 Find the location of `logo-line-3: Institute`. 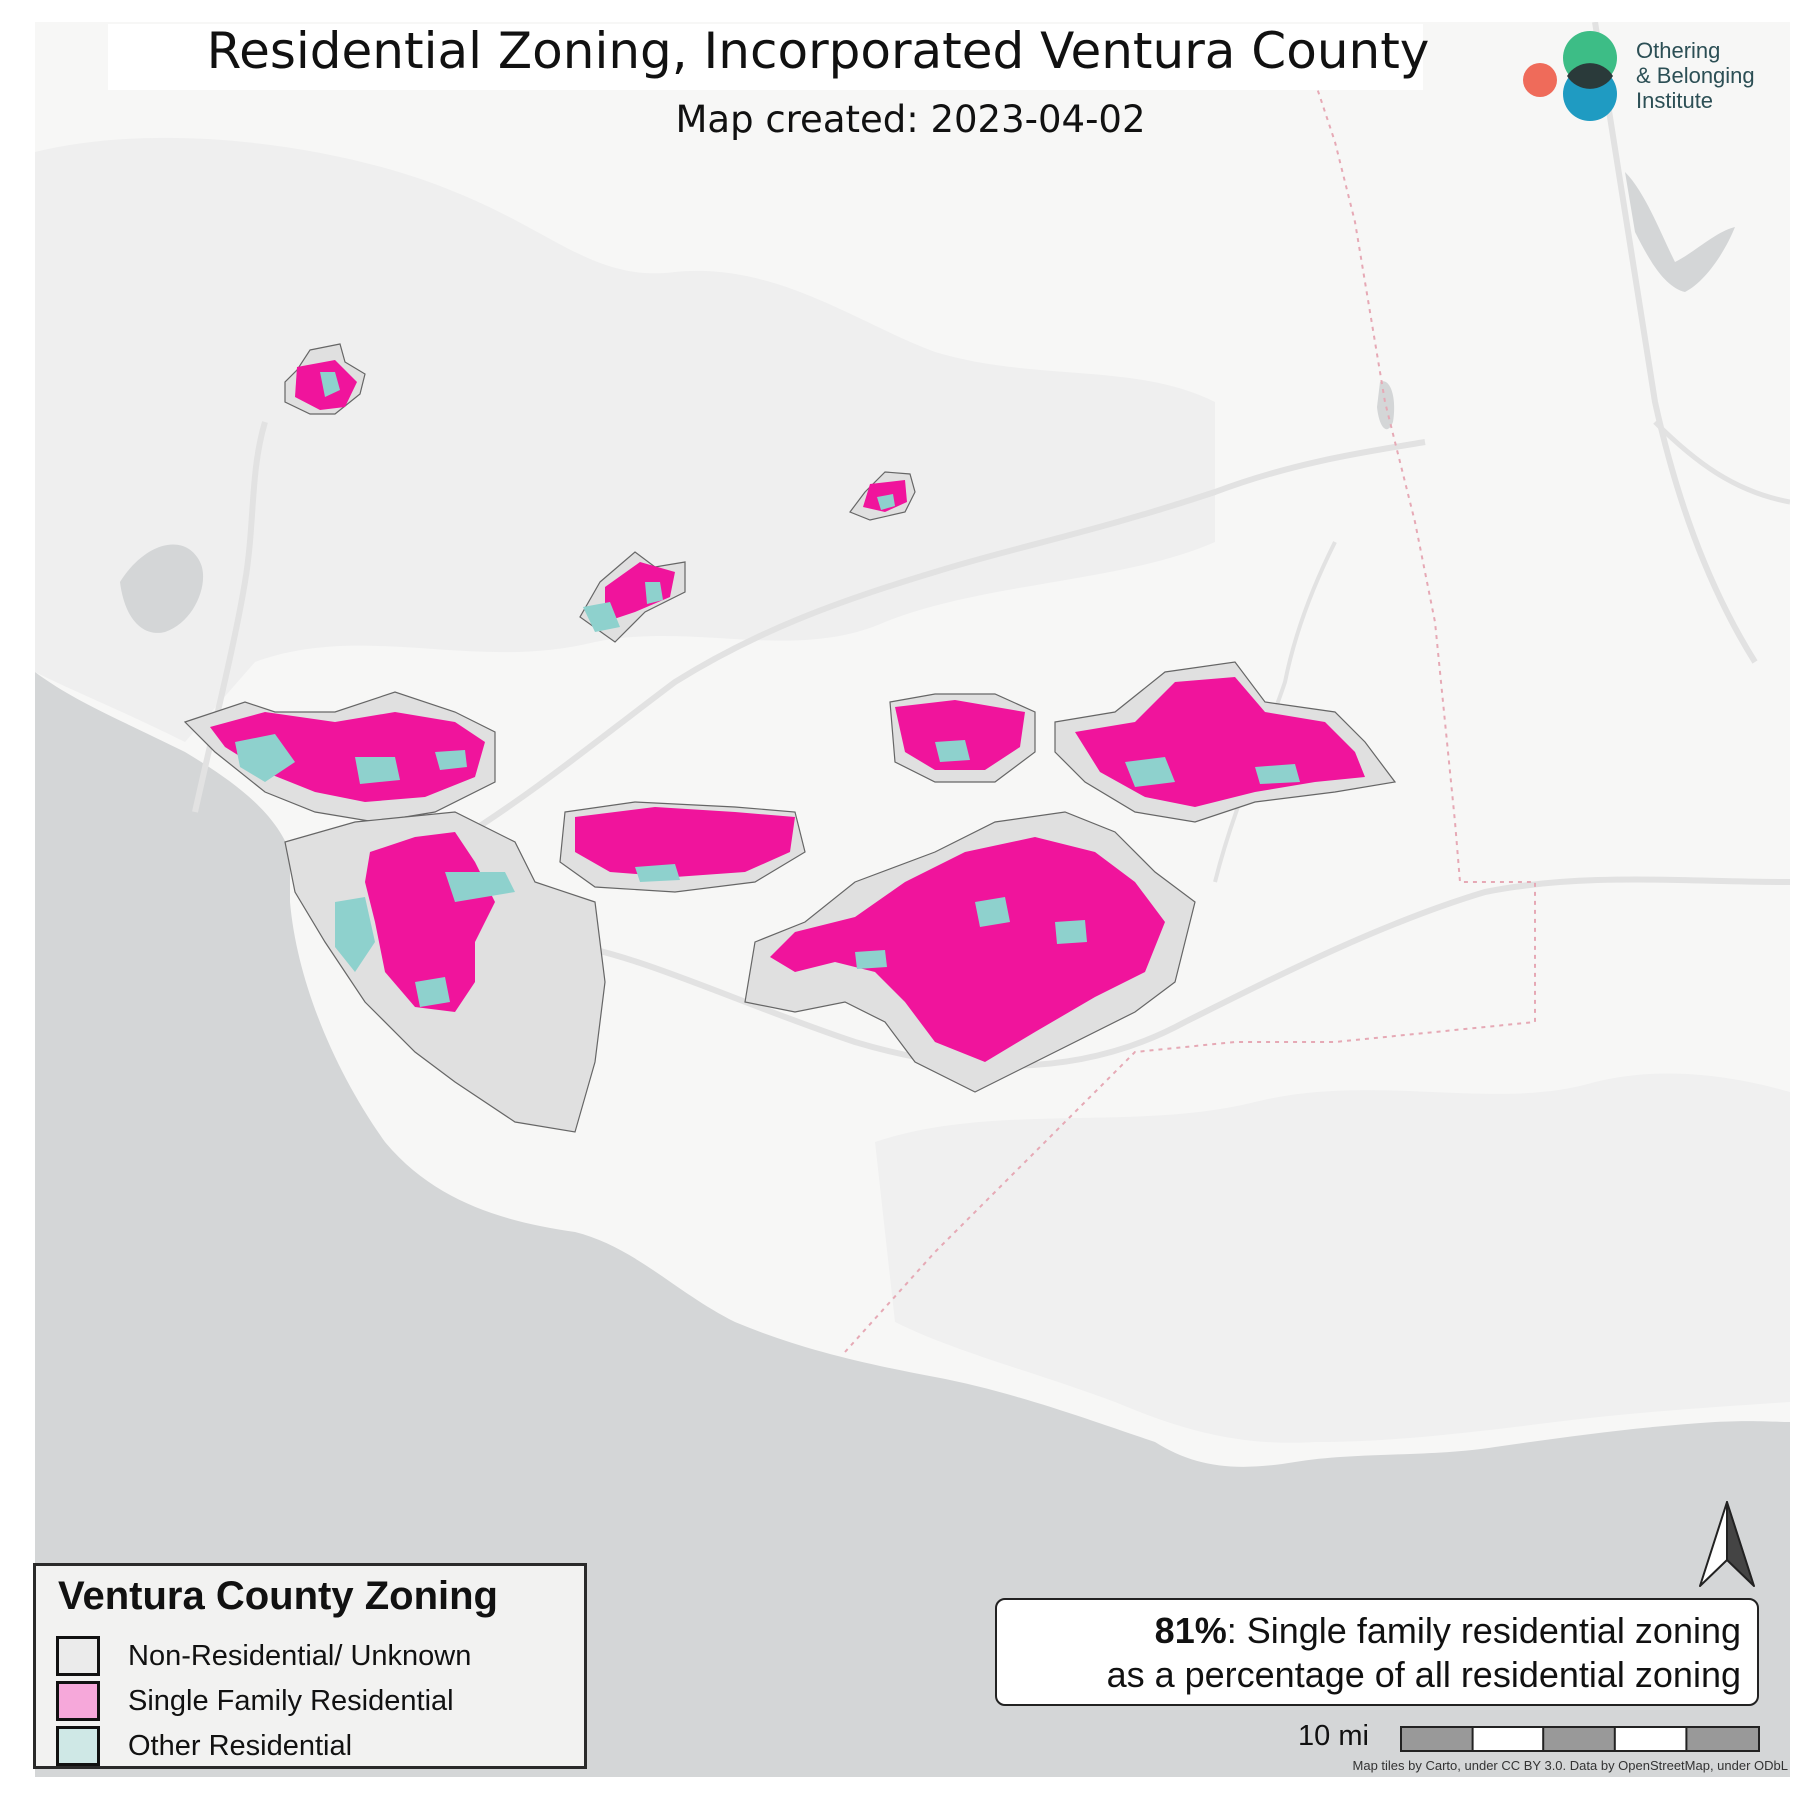

logo-line-3: Institute is located at coordinates (1675, 100).